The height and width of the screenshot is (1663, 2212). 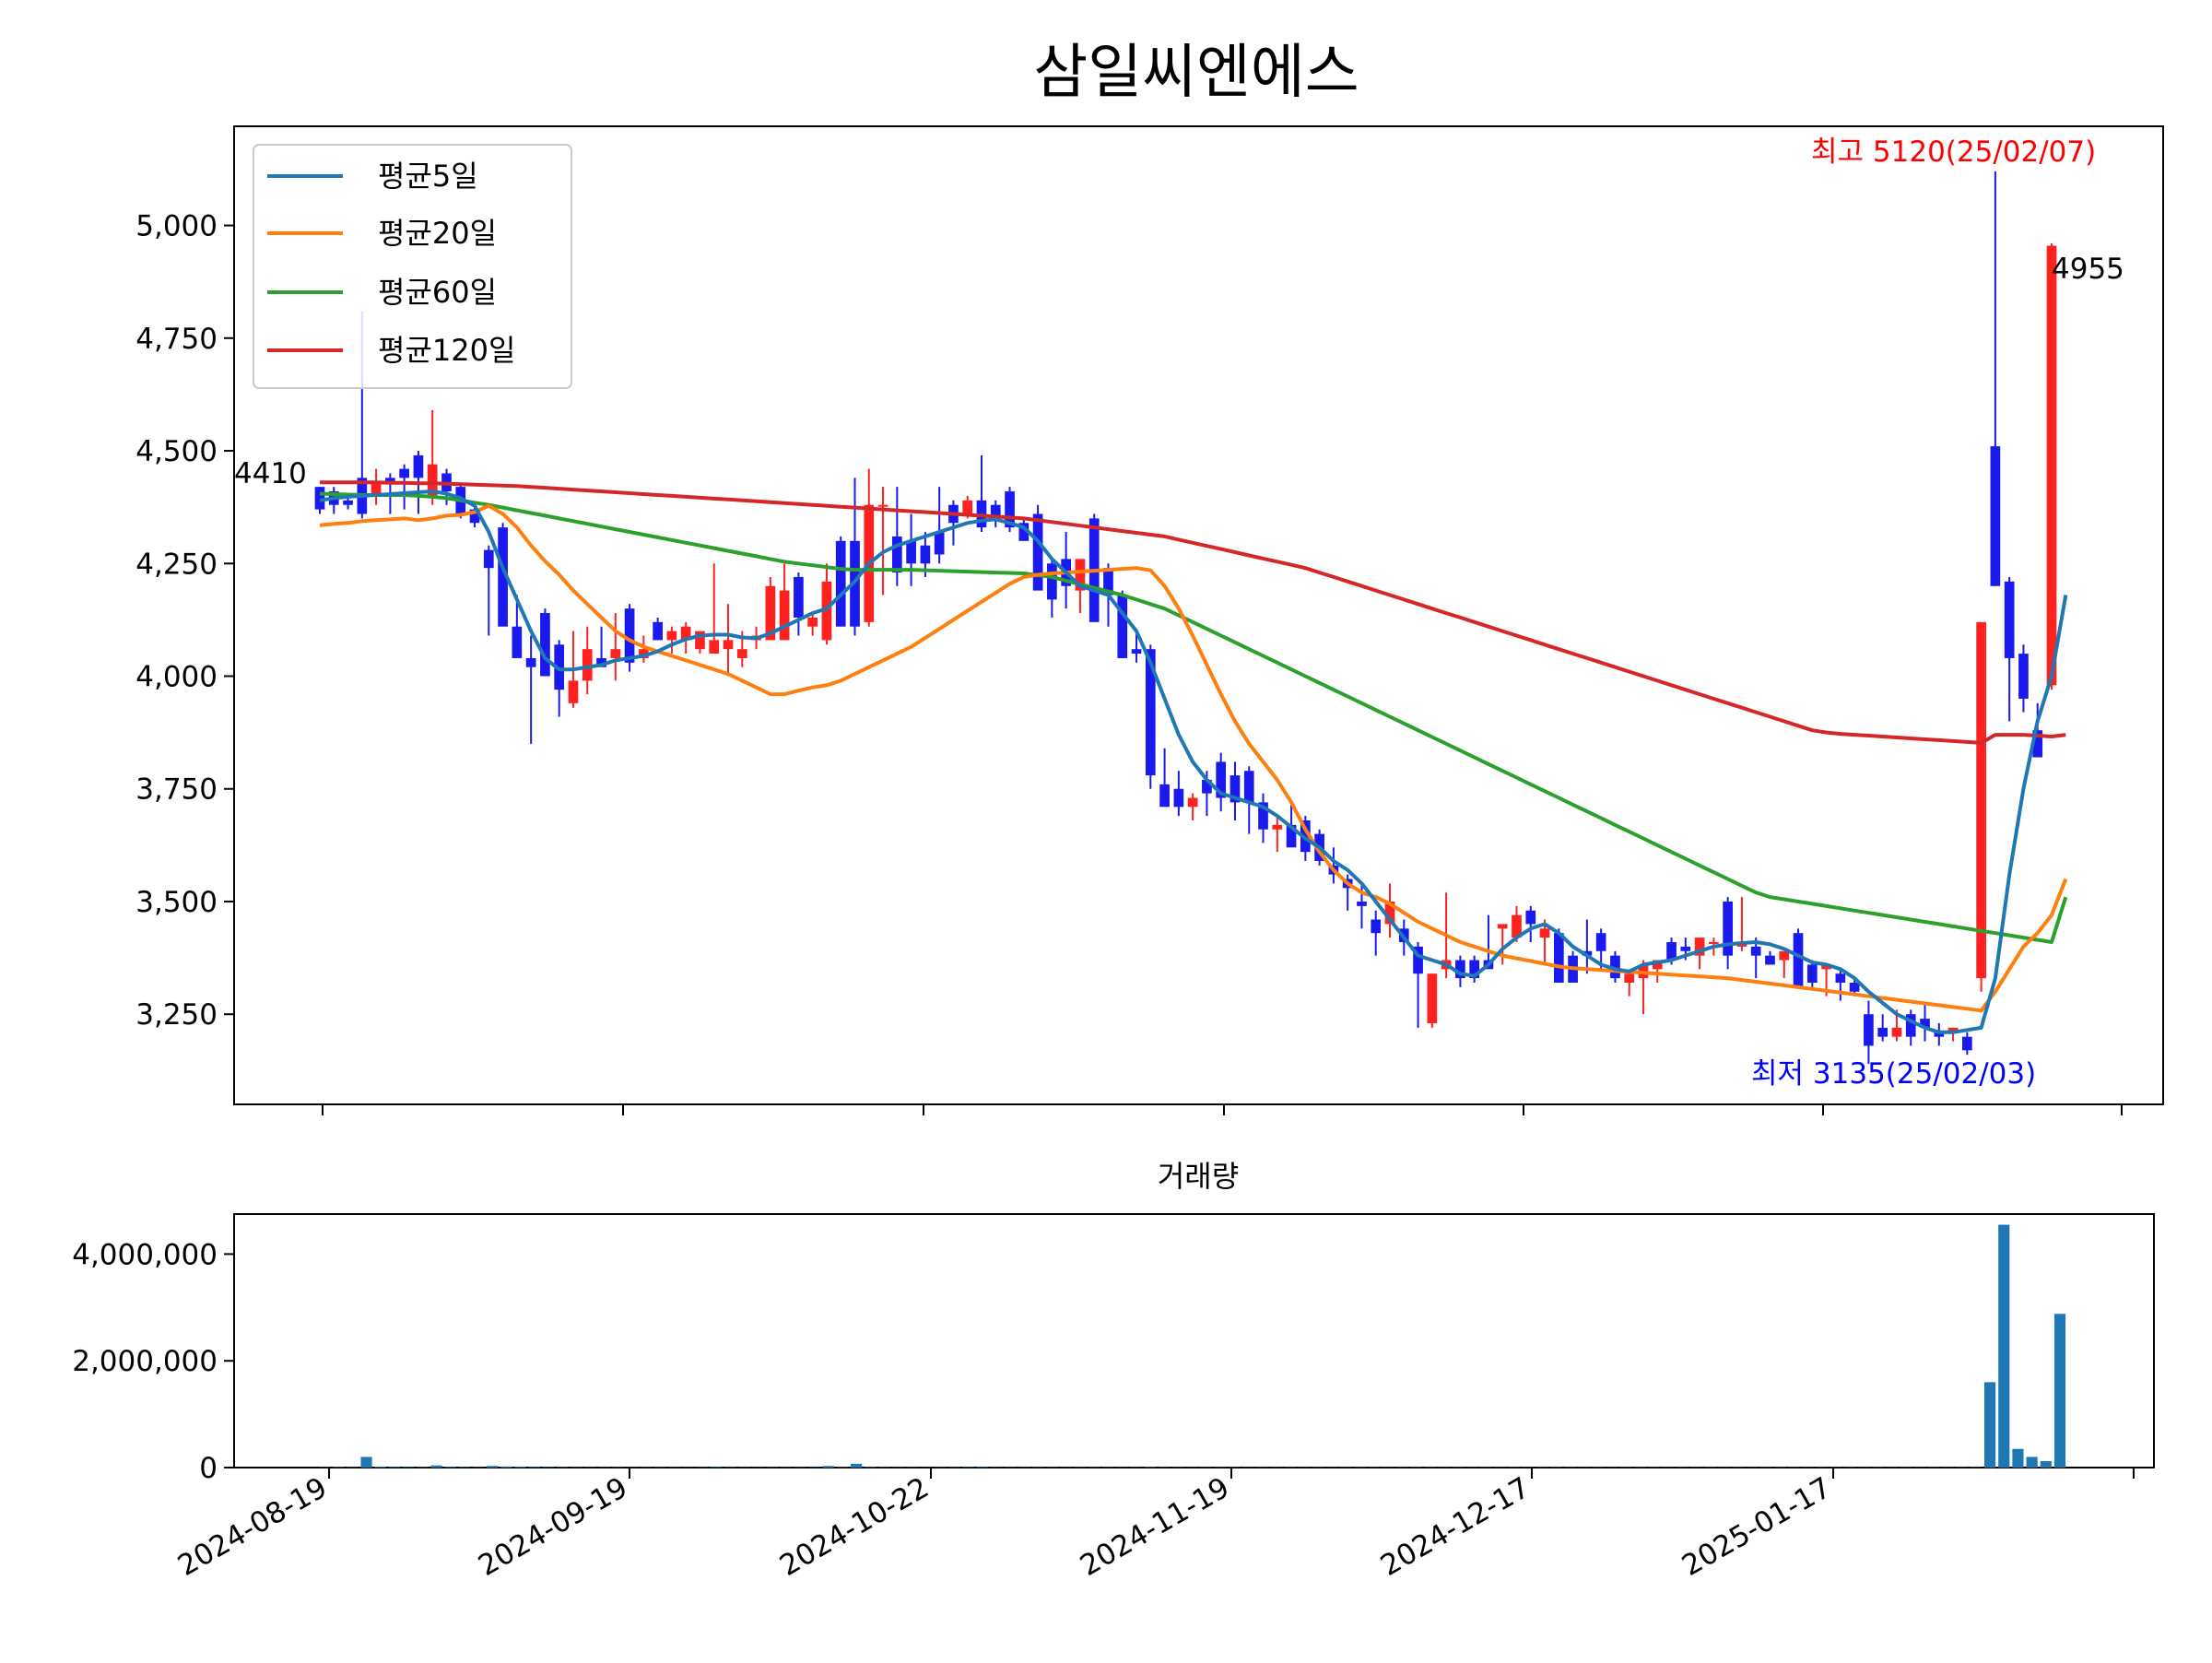 What do you see at coordinates (553, 1527) in the screenshot?
I see `date-x-tick-label: 2024-09-19` at bounding box center [553, 1527].